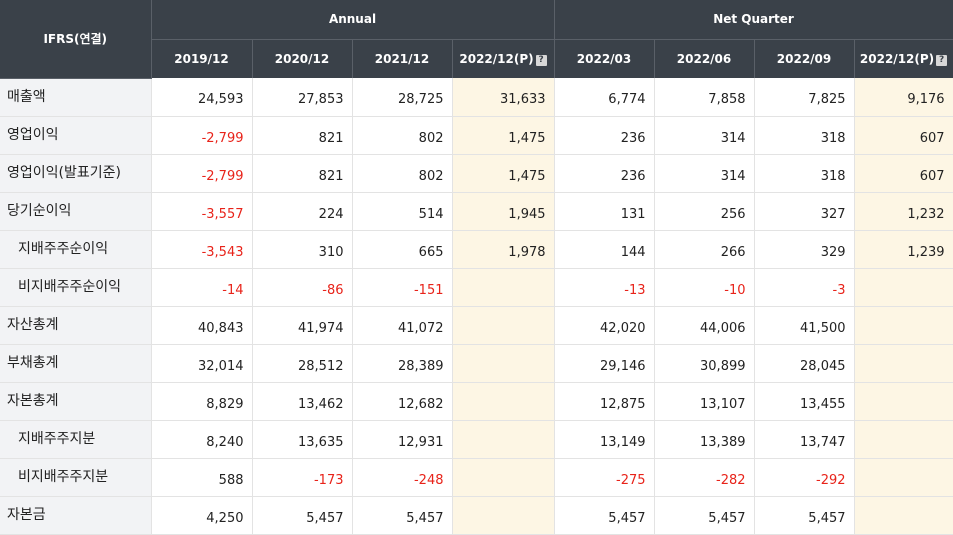 This screenshot has width=953, height=535. I want to click on value-cell: 13,389, so click(704, 439).